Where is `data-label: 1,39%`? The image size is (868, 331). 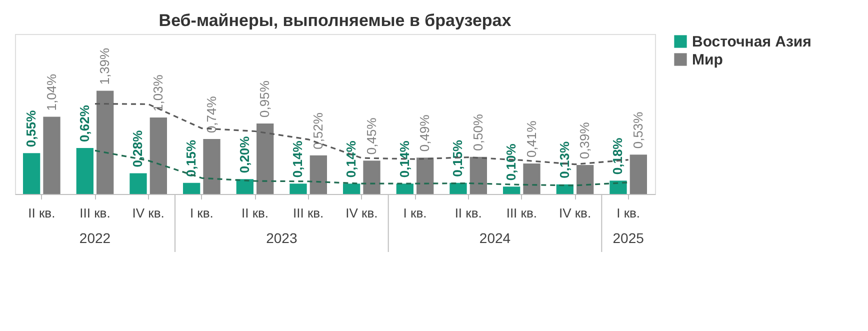
data-label: 1,39% is located at coordinates (104, 66).